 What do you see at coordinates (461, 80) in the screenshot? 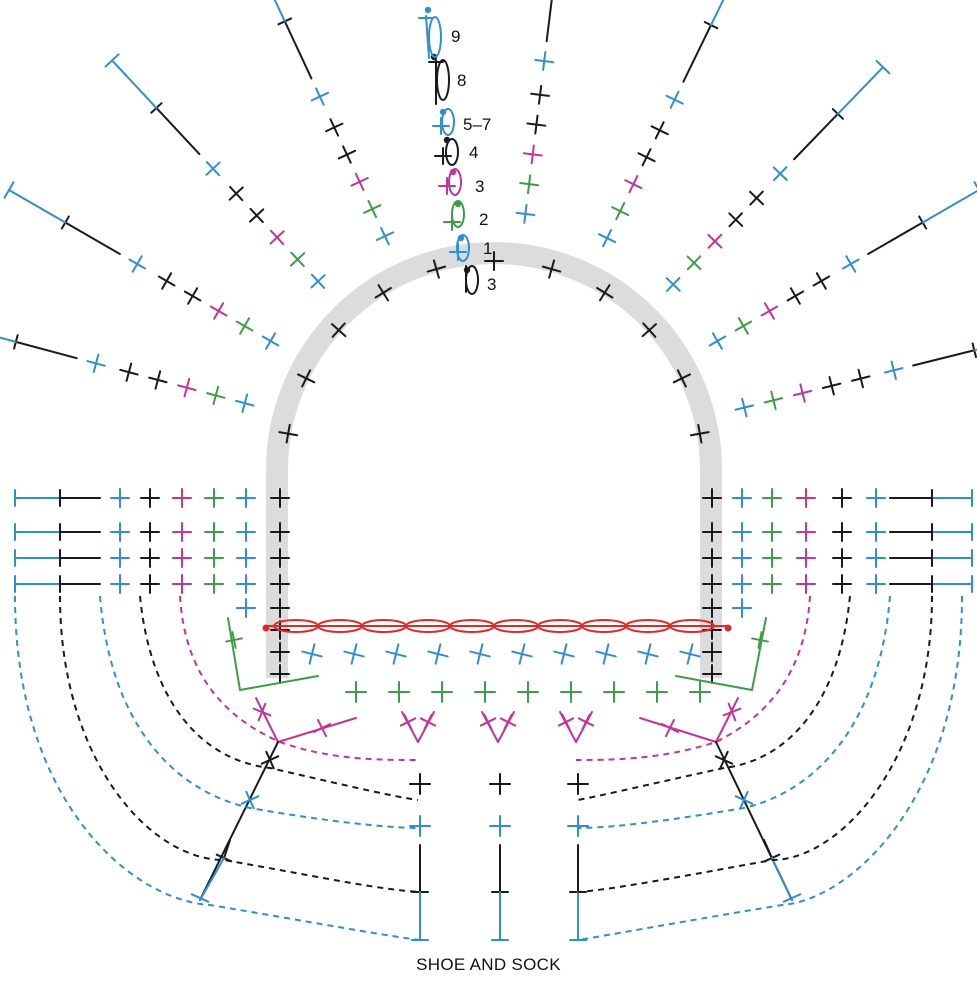
I see `row-label-8: 8` at bounding box center [461, 80].